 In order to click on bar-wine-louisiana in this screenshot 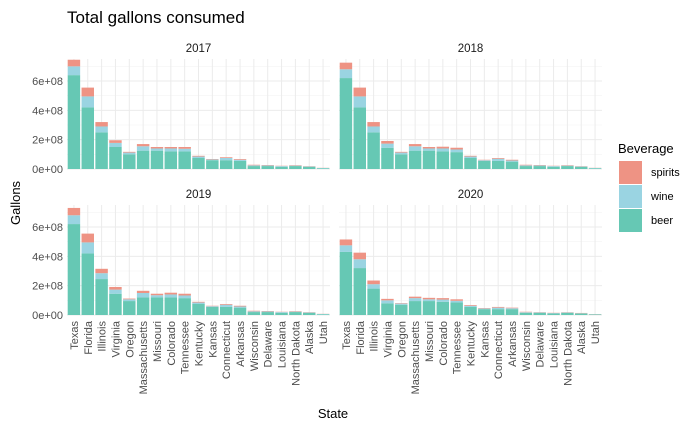, I will do `click(281, 312)`.